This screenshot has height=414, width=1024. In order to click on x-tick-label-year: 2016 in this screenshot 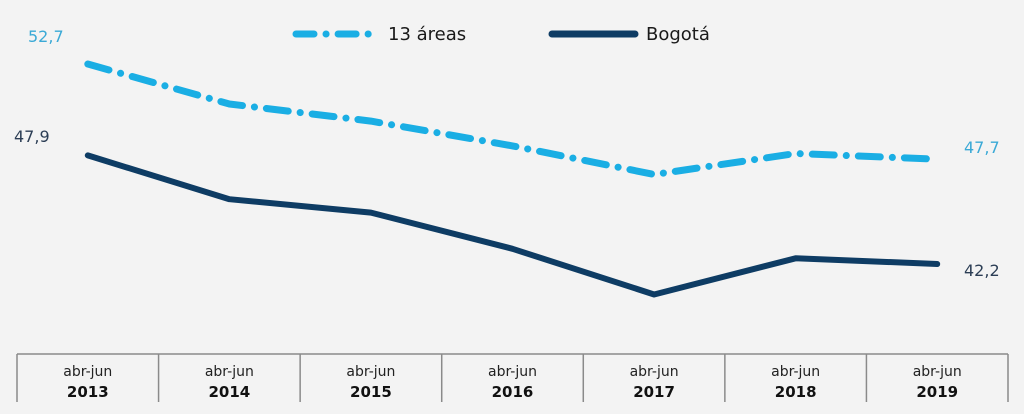, I will do `click(513, 392)`.